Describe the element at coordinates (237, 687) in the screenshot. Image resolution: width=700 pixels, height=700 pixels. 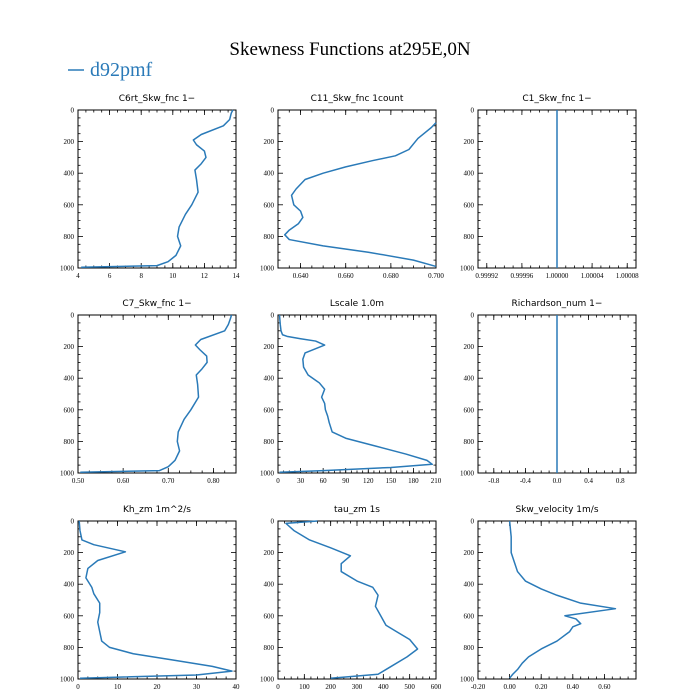
I see `x-tick-label: 40` at that location.